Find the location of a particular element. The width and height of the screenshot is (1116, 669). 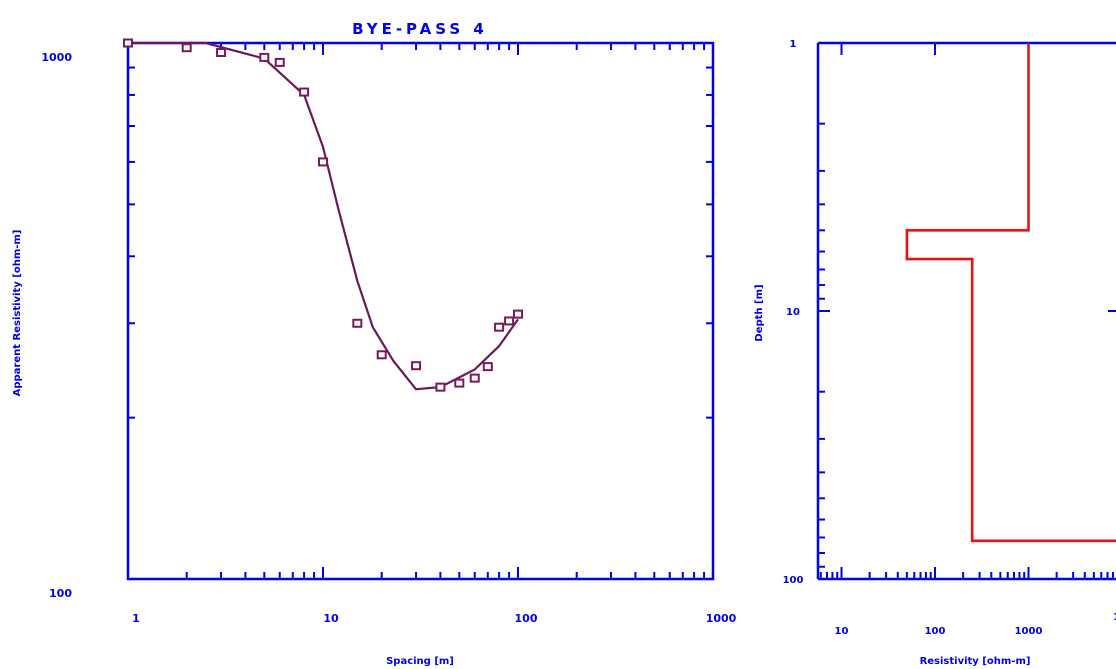

x-tick-label: 1 is located at coordinates (136, 618).